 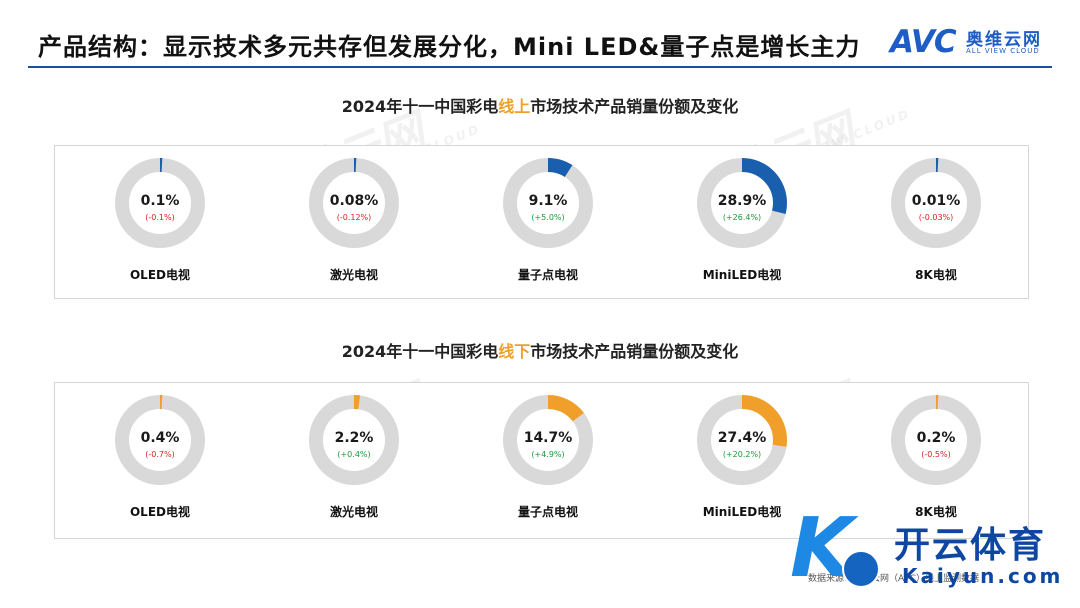 What do you see at coordinates (983, 576) in the screenshot?
I see `stamp-en: Kaiyun.com` at bounding box center [983, 576].